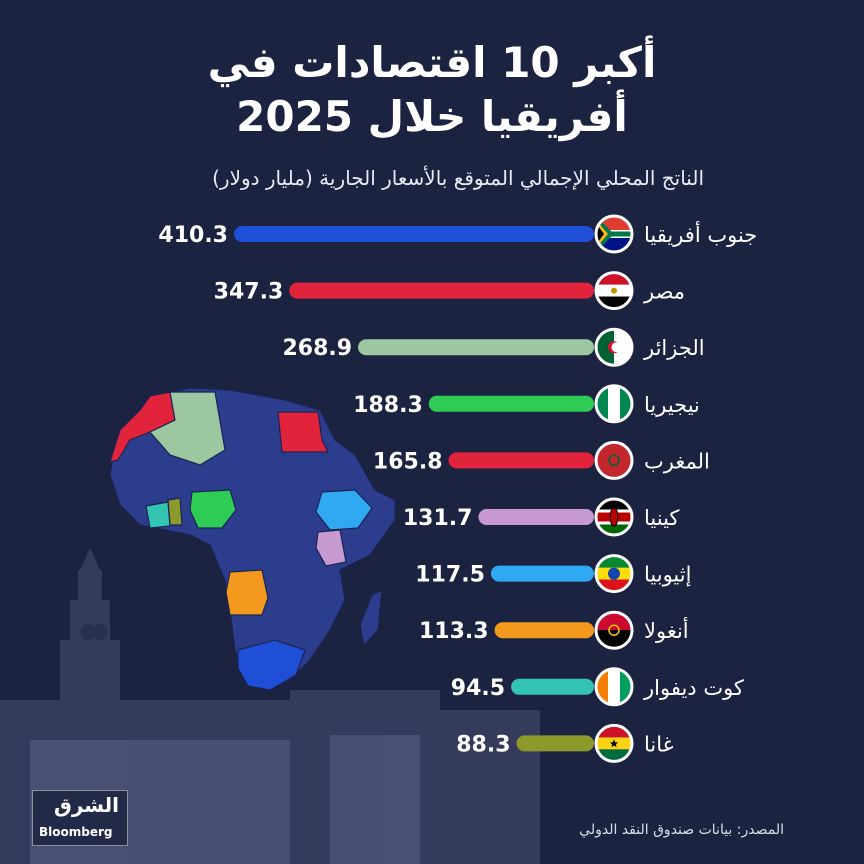 The image size is (864, 864). What do you see at coordinates (614, 630) in the screenshot?
I see `angola-flag-icon` at bounding box center [614, 630].